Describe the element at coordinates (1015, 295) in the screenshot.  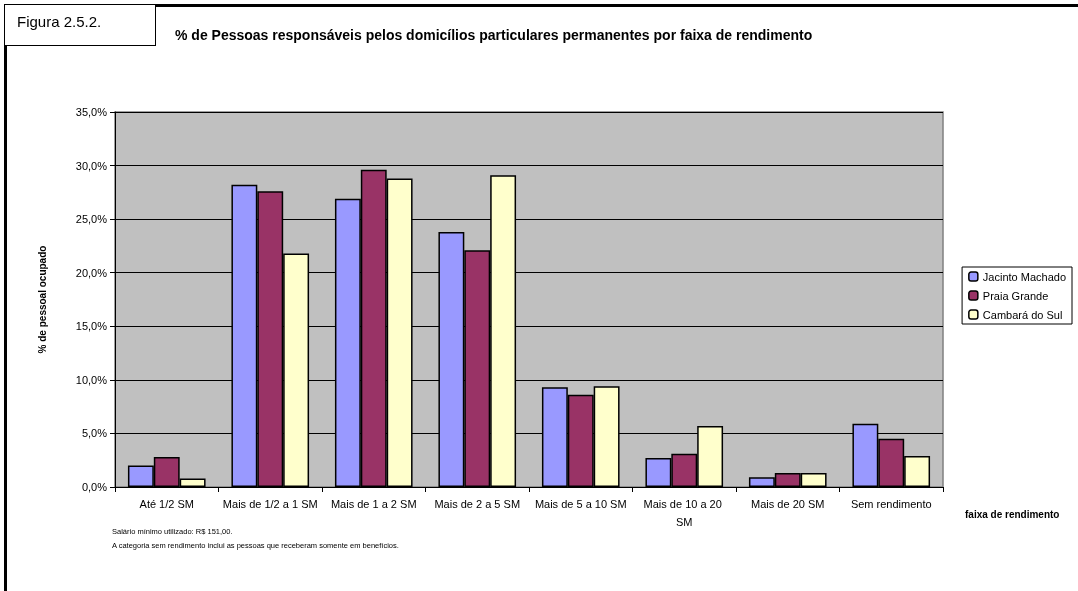
I see `legend-label: Praia Grande` at that location.